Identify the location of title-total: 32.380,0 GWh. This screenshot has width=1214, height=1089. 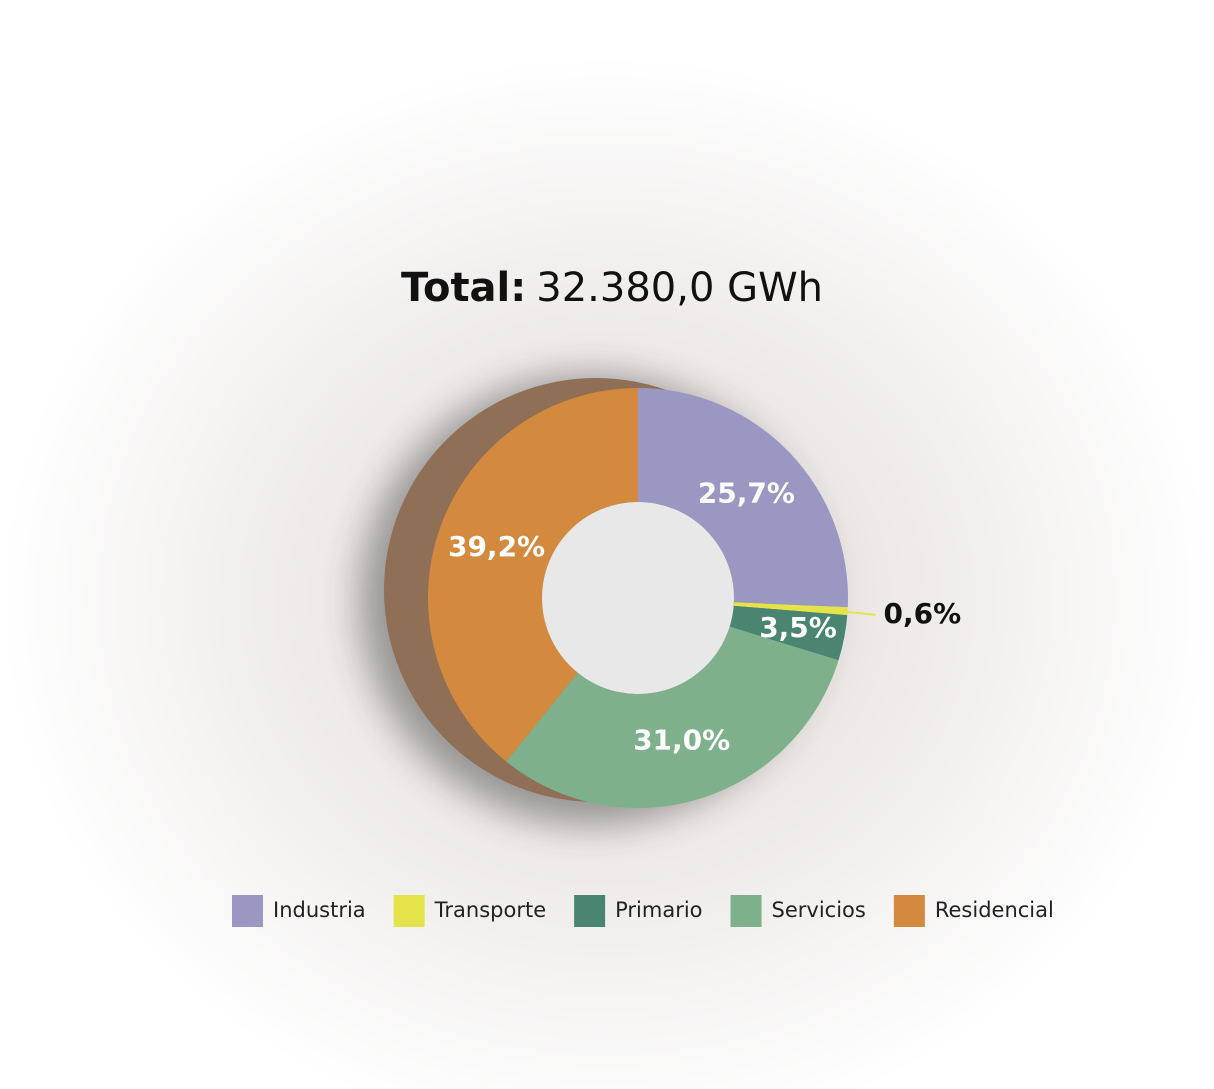
(679, 288).